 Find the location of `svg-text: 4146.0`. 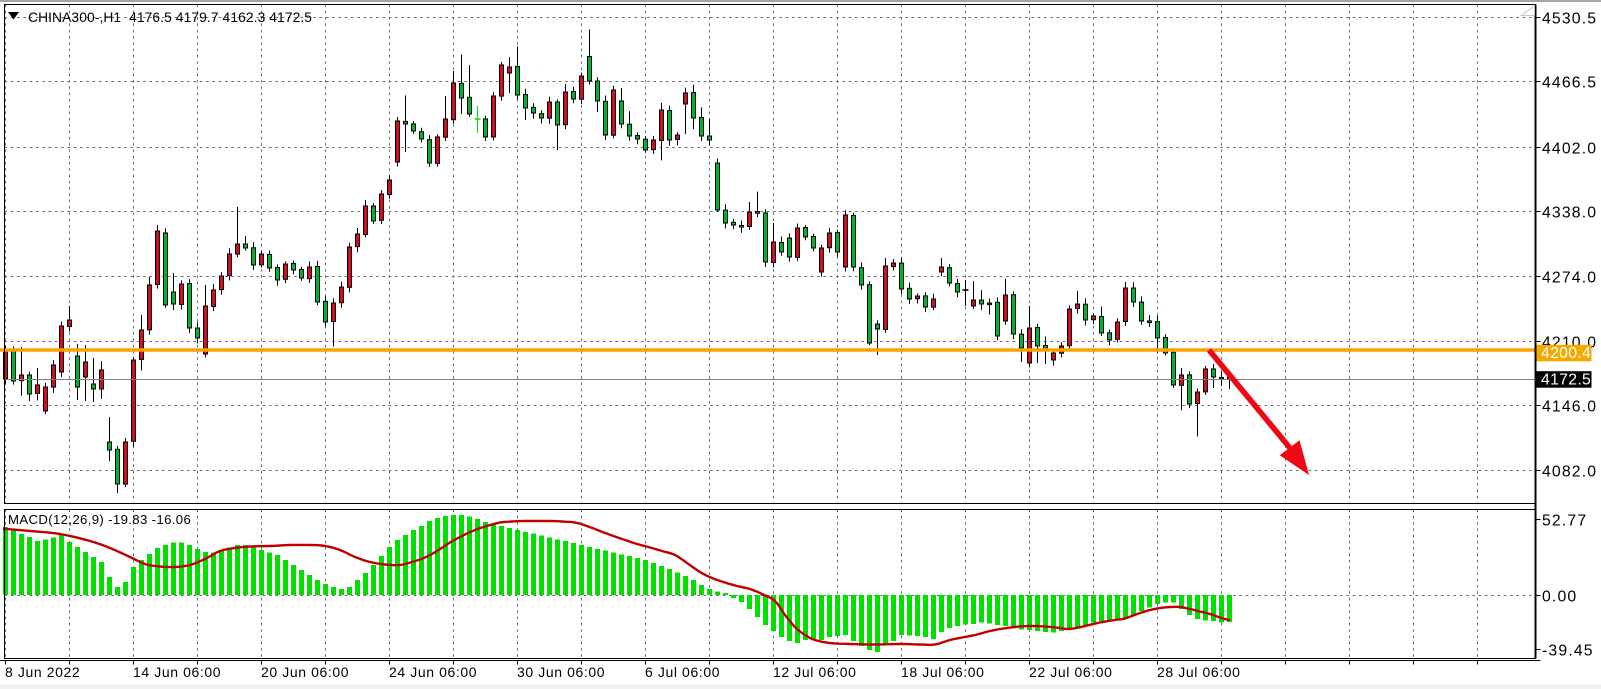

svg-text: 4146.0 is located at coordinates (1569, 406).